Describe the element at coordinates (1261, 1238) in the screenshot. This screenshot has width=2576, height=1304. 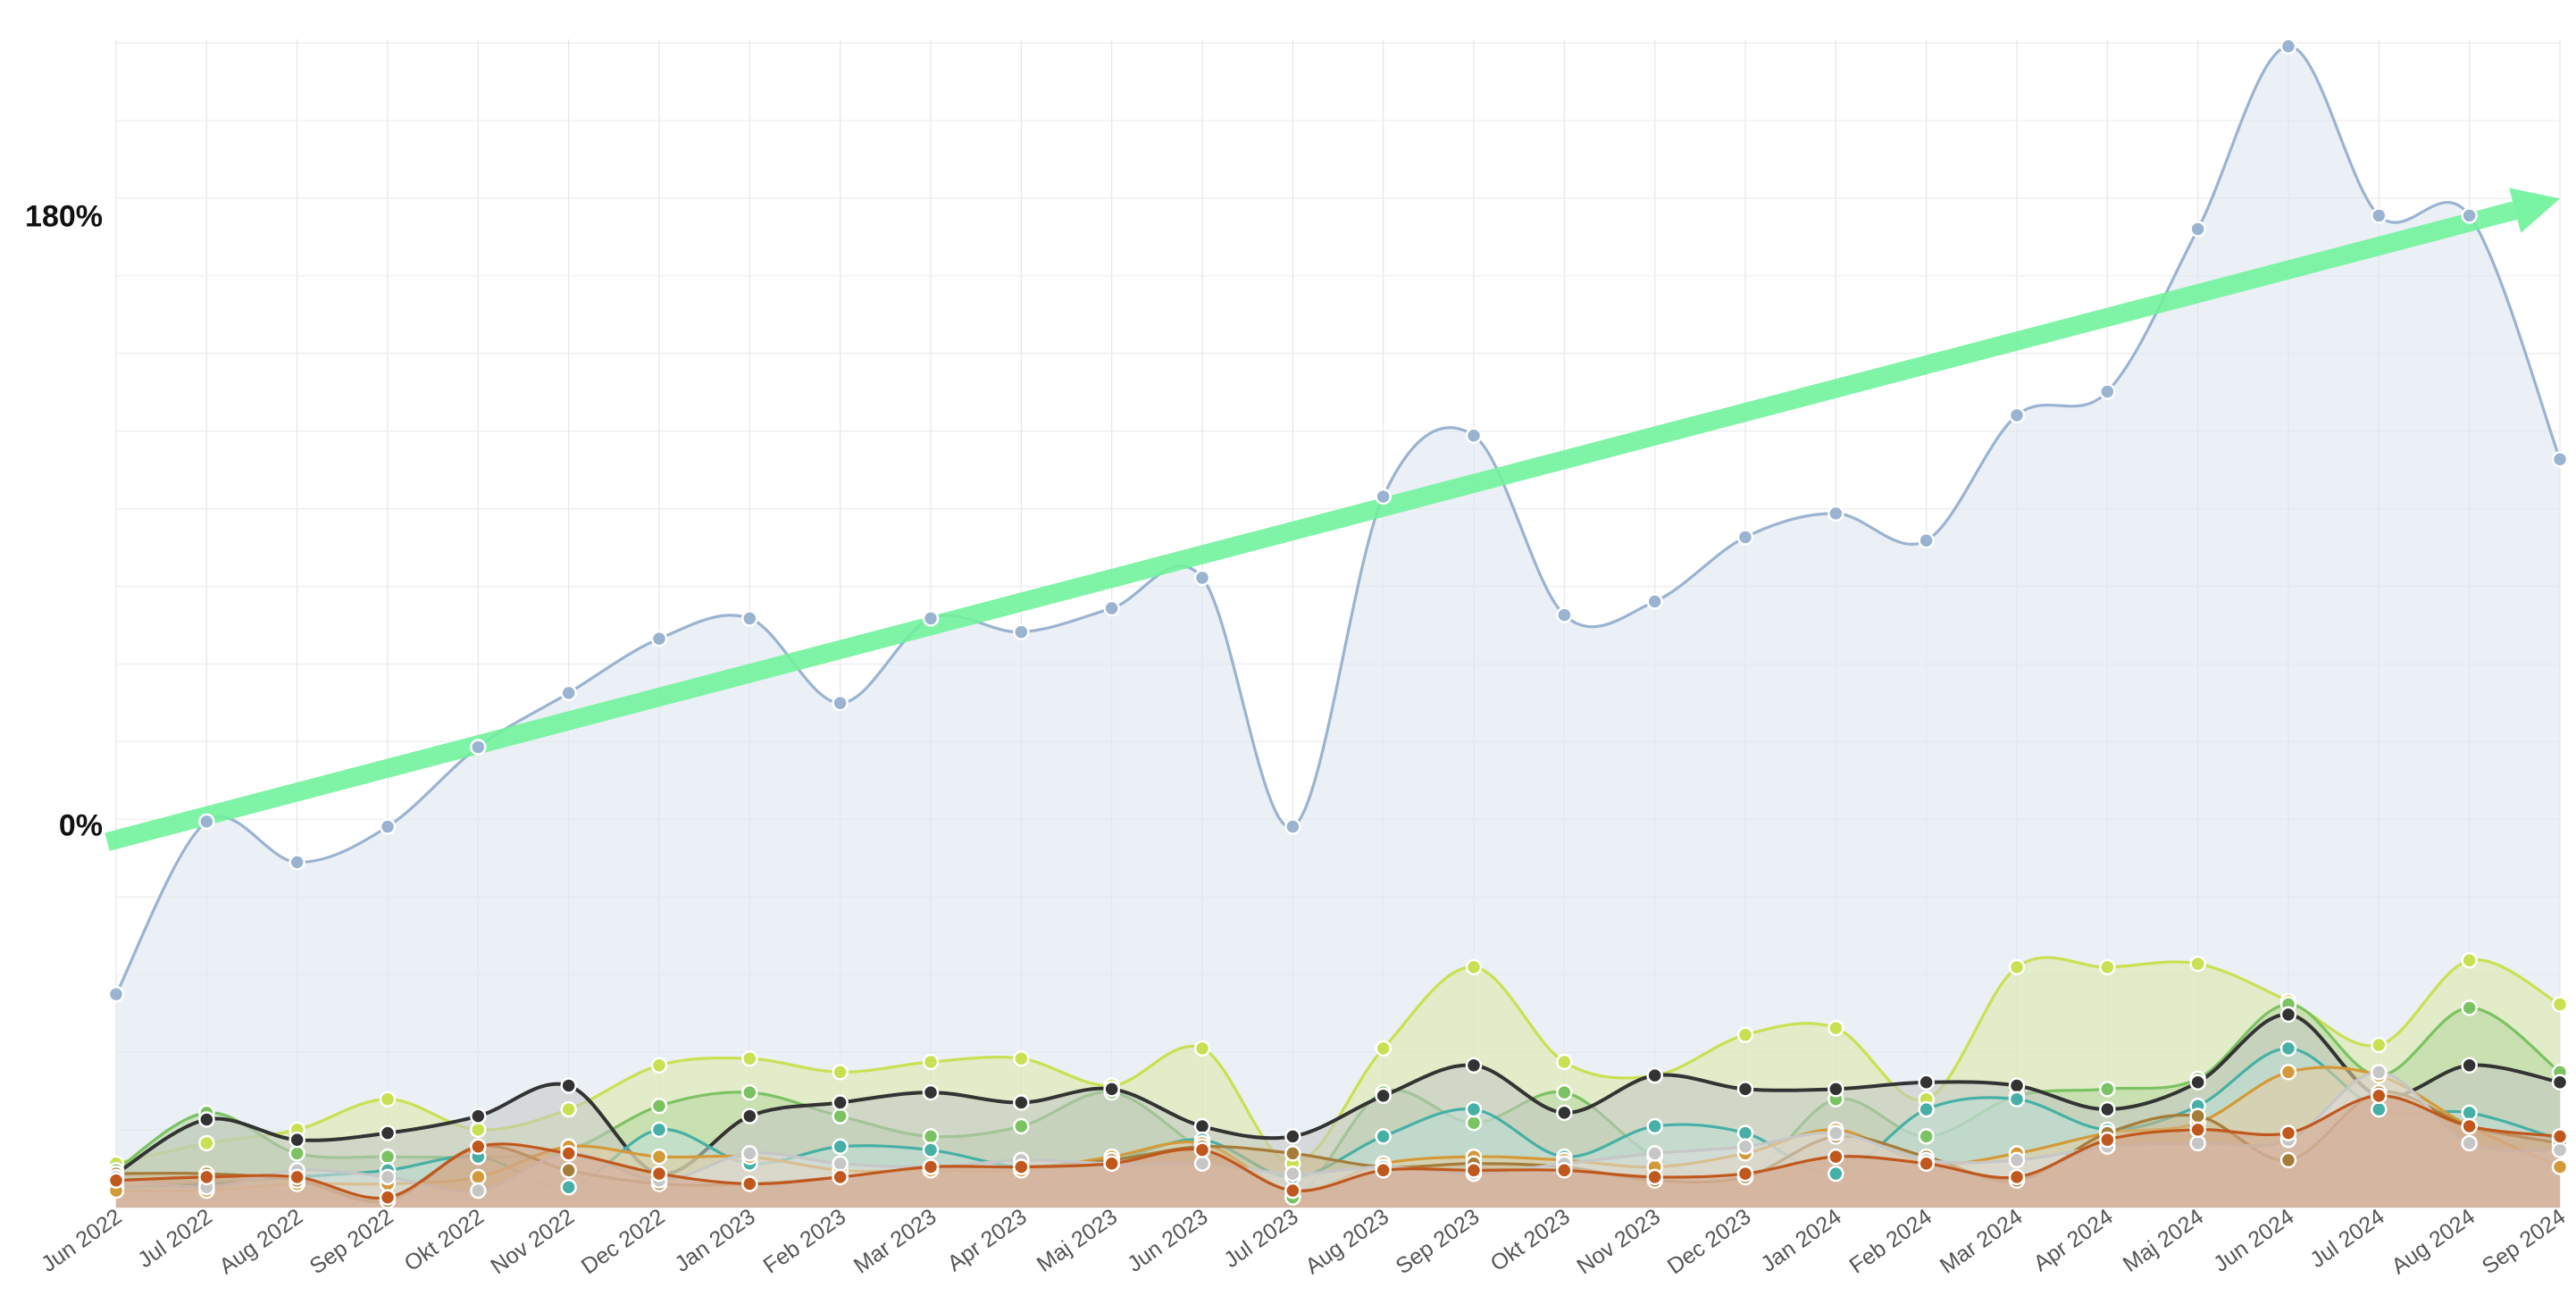
I see `x-tick-label: Jul 2023` at that location.